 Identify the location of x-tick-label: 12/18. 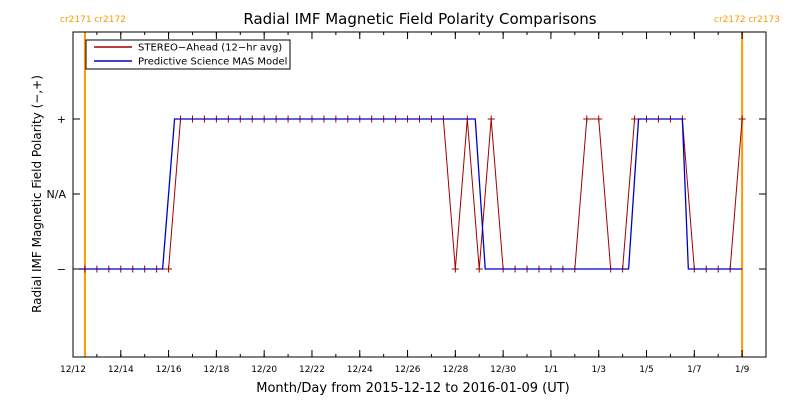
(216, 370).